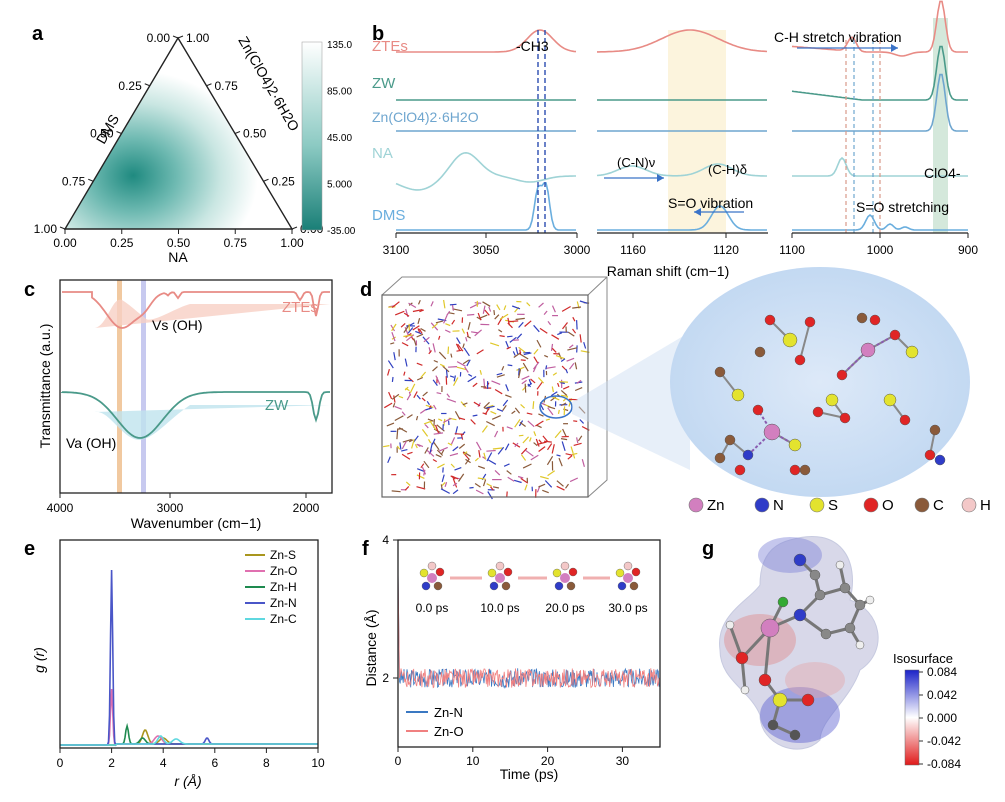 The height and width of the screenshot is (802, 1005). Describe the element at coordinates (790, 555) in the screenshot. I see `esp-blue-top` at that location.